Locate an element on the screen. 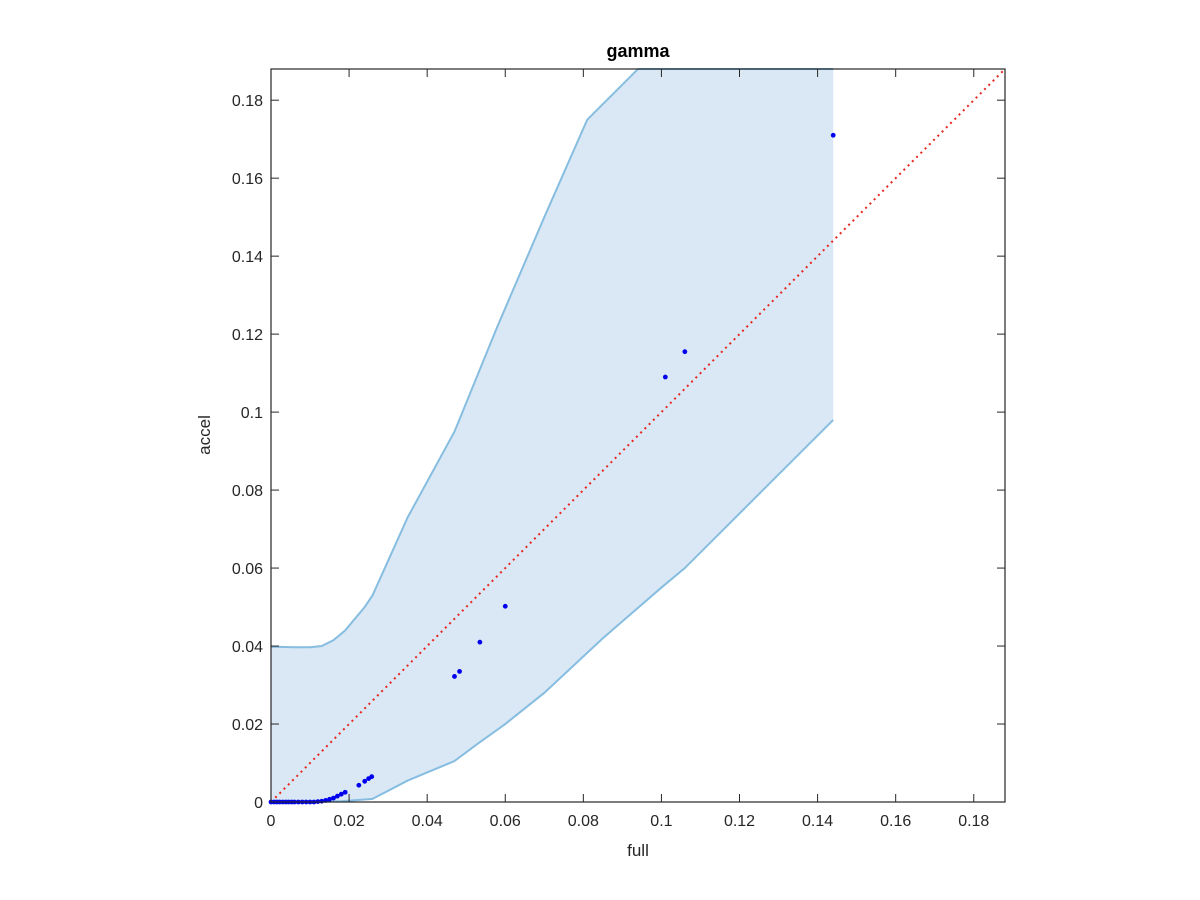 The image size is (1200, 900). x-axis-label: full is located at coordinates (638, 850).